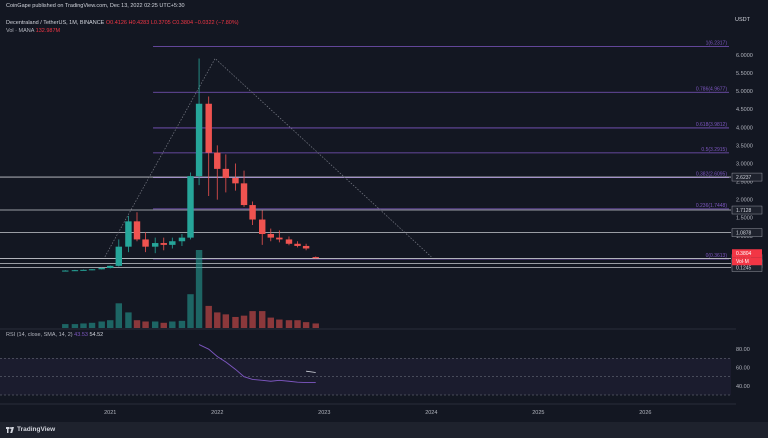 The height and width of the screenshot is (438, 768). I want to click on rsi-value: 43.53, so click(81, 335).